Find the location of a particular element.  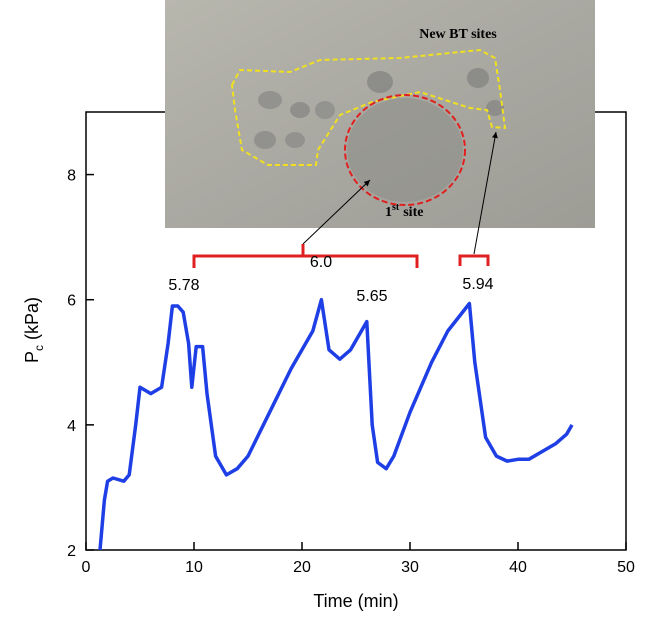

label-sub: c is located at coordinates (39, 348).